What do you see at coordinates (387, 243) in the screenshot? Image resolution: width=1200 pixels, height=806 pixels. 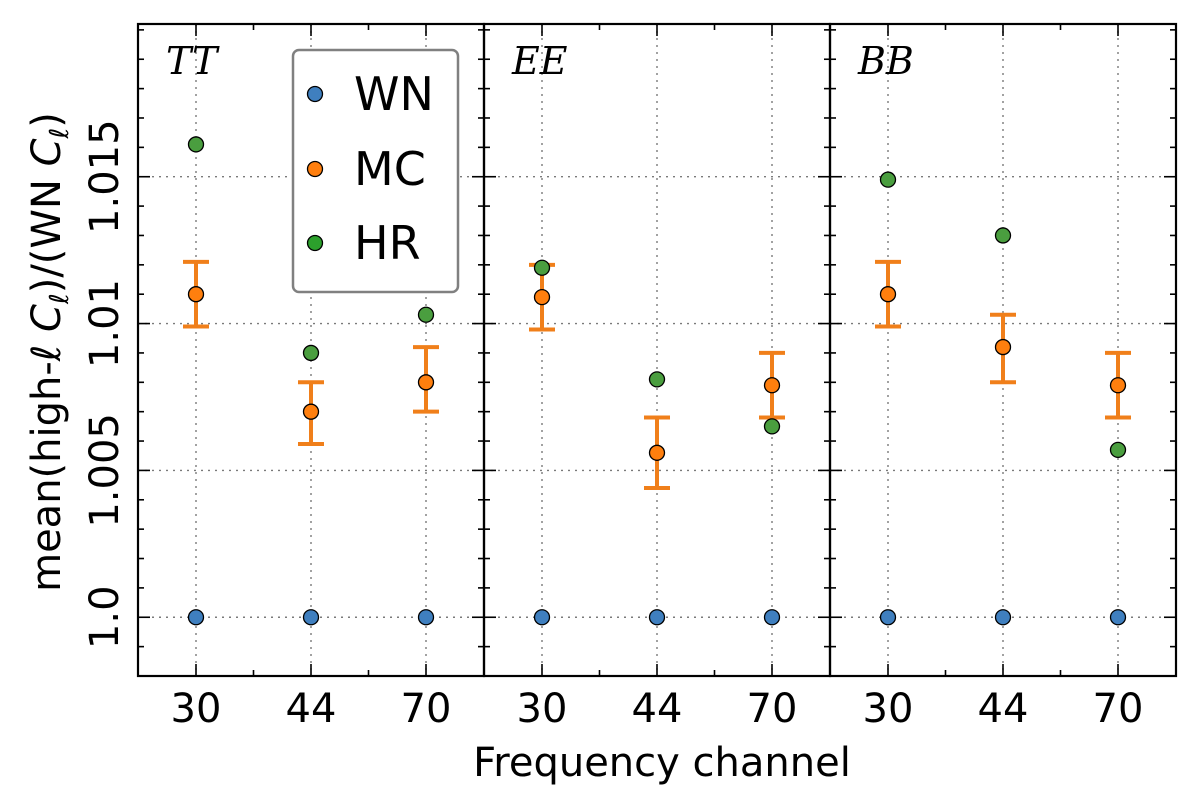 I see `legend-label-hr: HR` at bounding box center [387, 243].